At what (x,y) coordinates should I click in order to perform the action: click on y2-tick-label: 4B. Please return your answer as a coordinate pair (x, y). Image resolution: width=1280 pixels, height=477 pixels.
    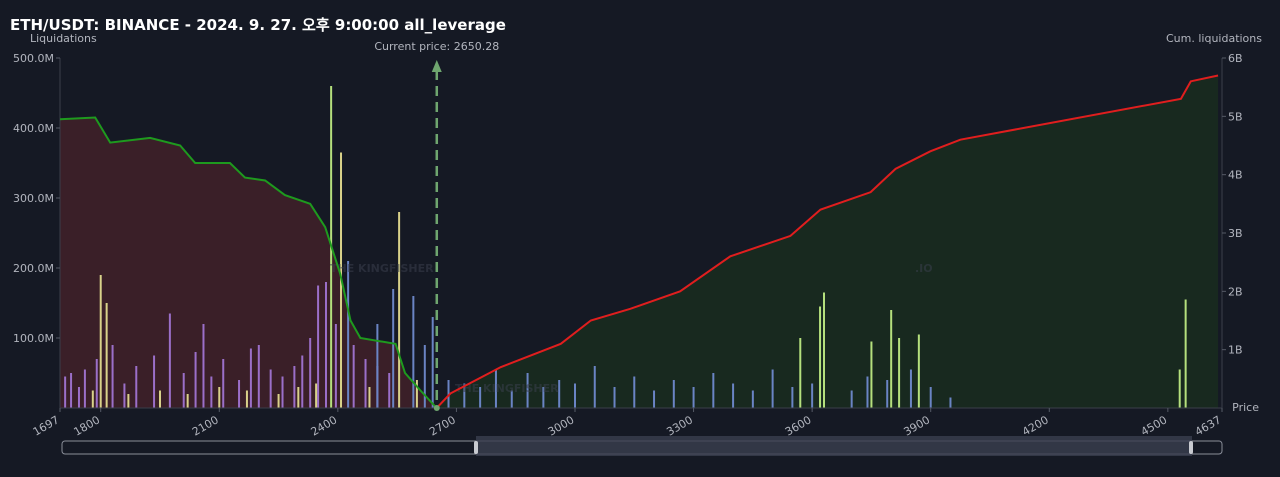
    Looking at the image, I should click on (1235, 175).